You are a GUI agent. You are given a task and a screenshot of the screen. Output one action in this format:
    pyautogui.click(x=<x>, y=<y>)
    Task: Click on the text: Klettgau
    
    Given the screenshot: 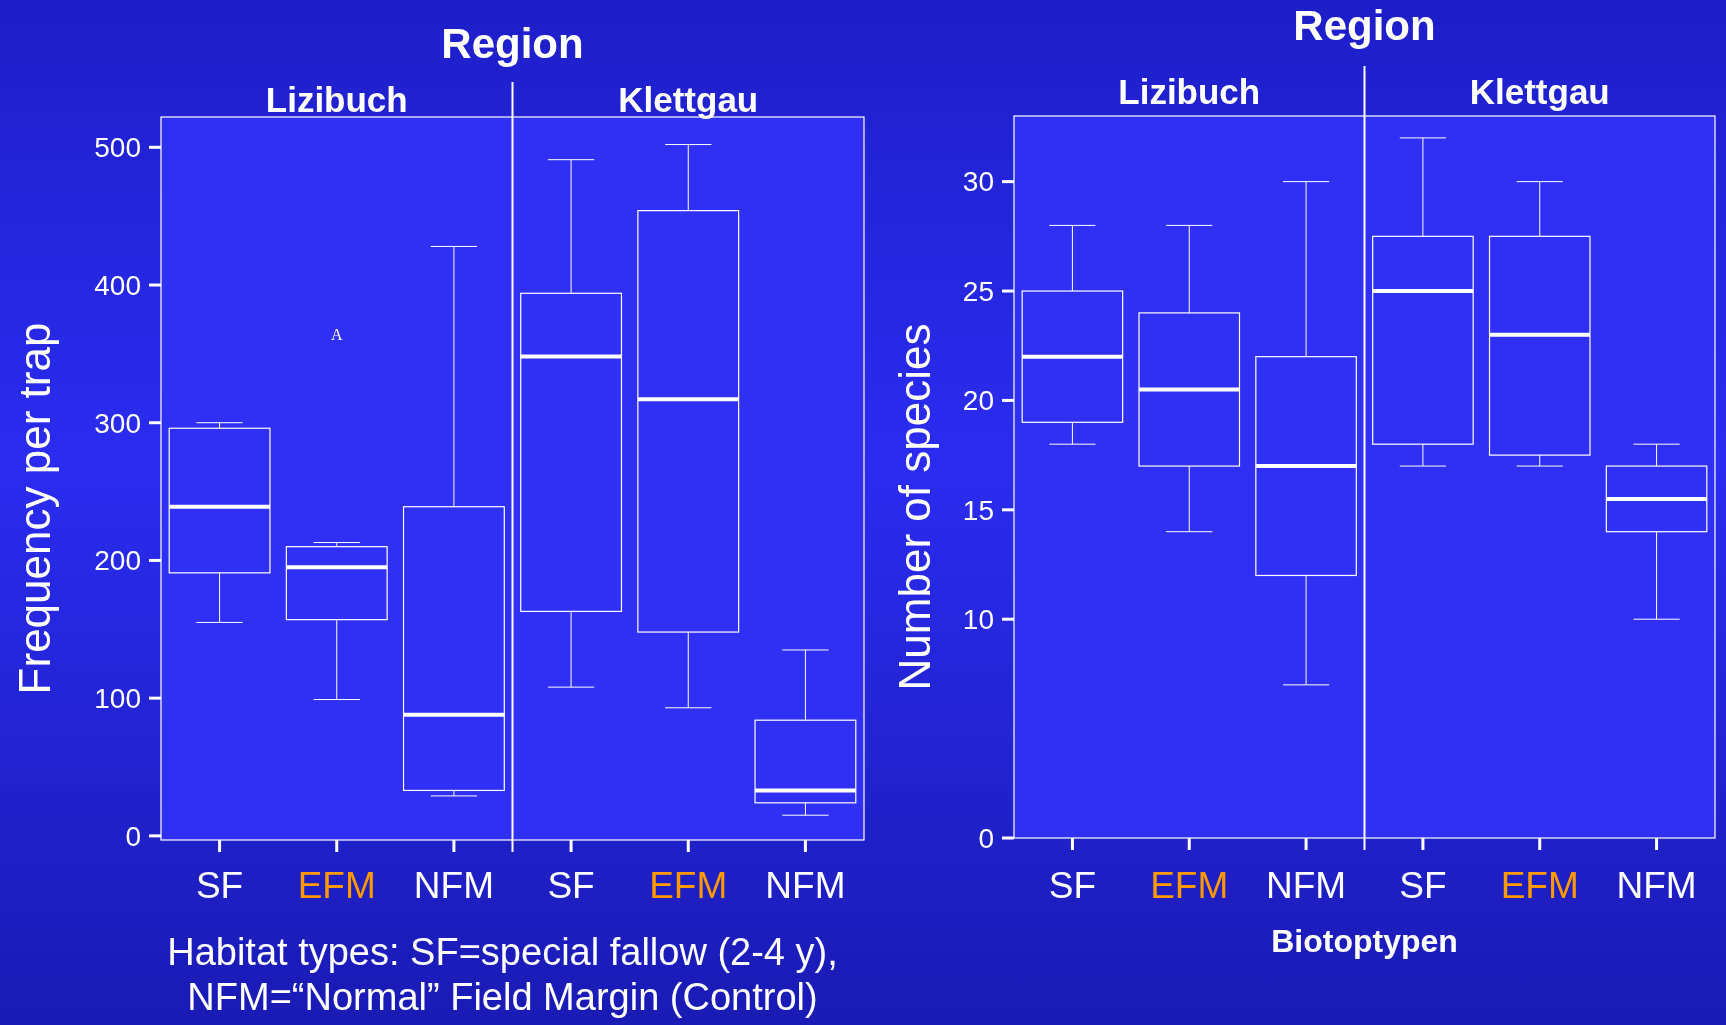 What is the action you would take?
    pyautogui.click(x=1539, y=91)
    